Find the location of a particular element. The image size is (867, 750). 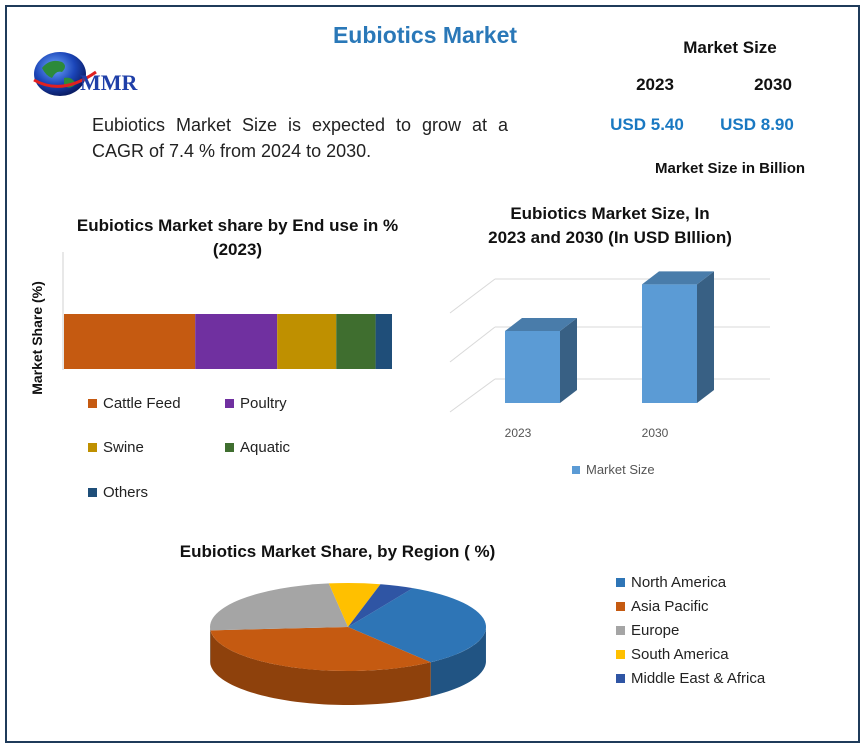

market-size-year-2023: 2023 is located at coordinates (655, 84).